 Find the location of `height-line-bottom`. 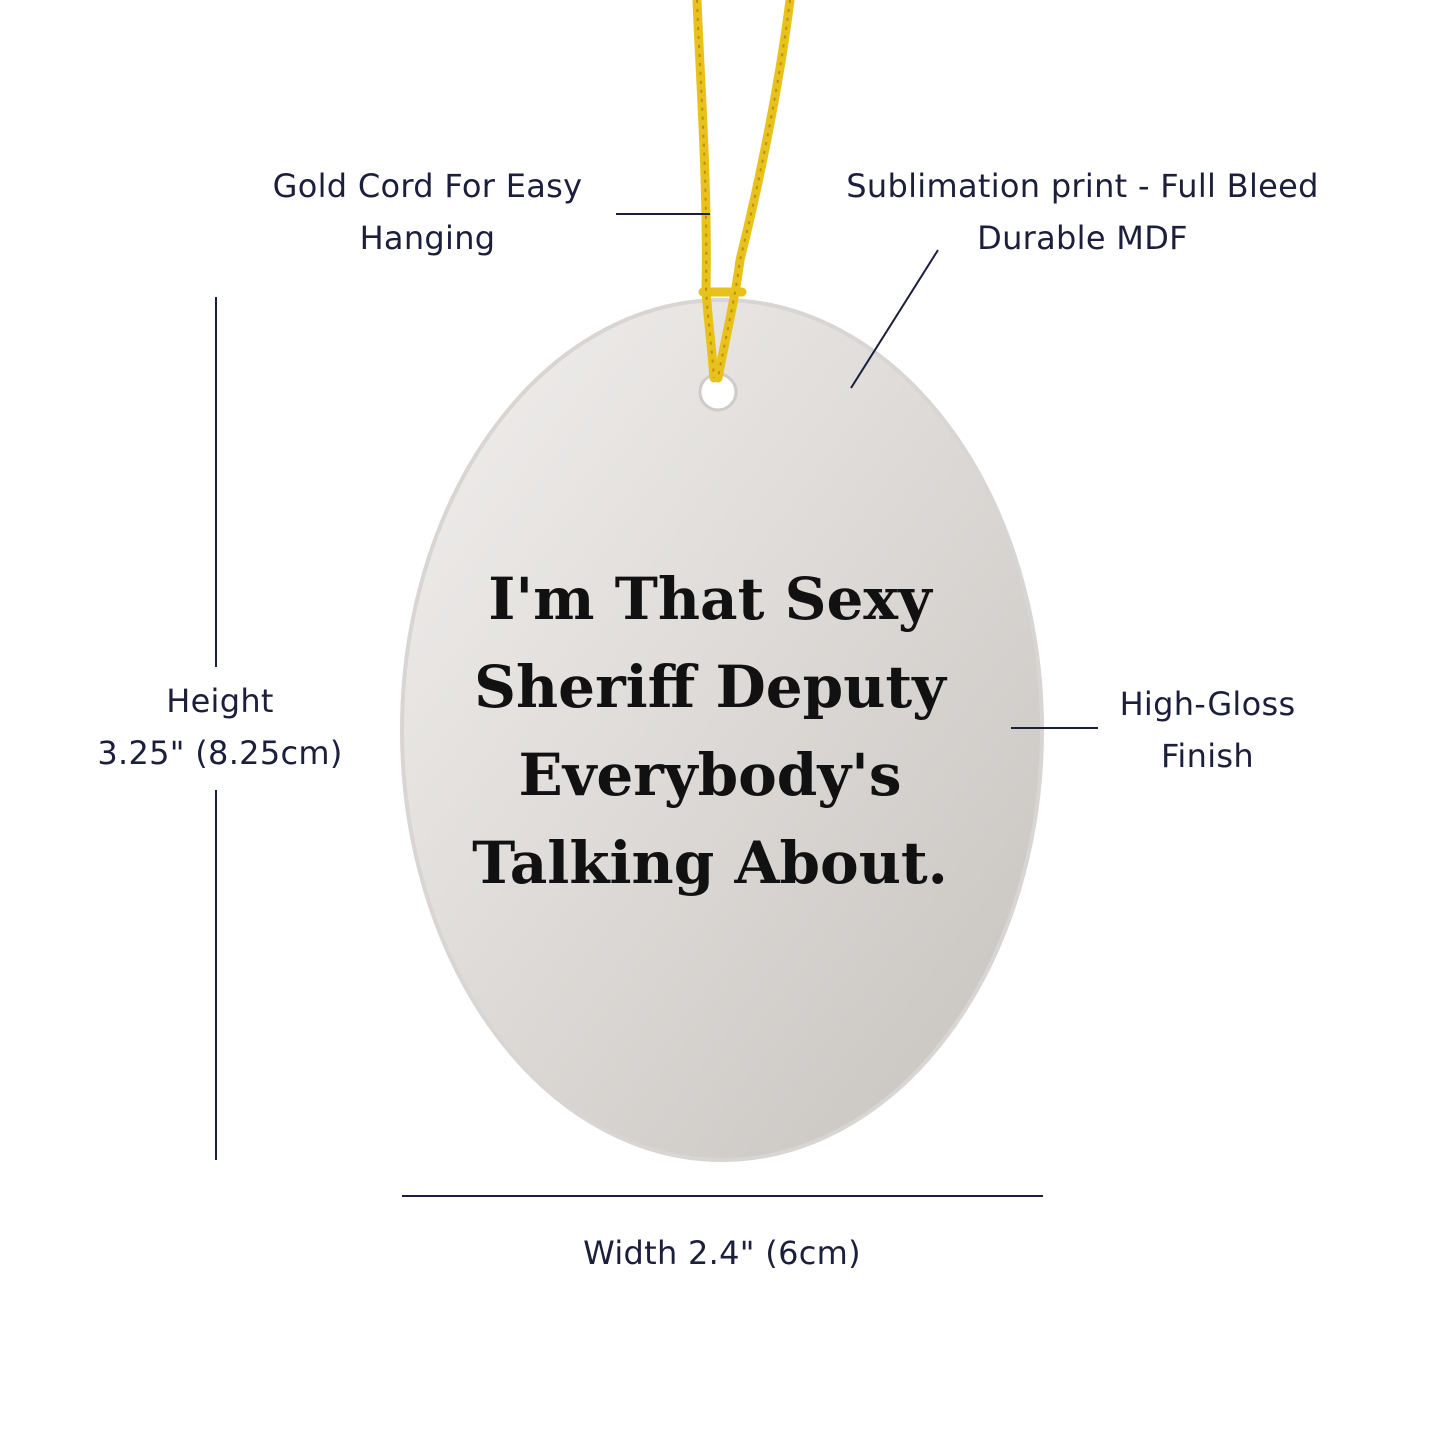

height-line-bottom is located at coordinates (216, 975).